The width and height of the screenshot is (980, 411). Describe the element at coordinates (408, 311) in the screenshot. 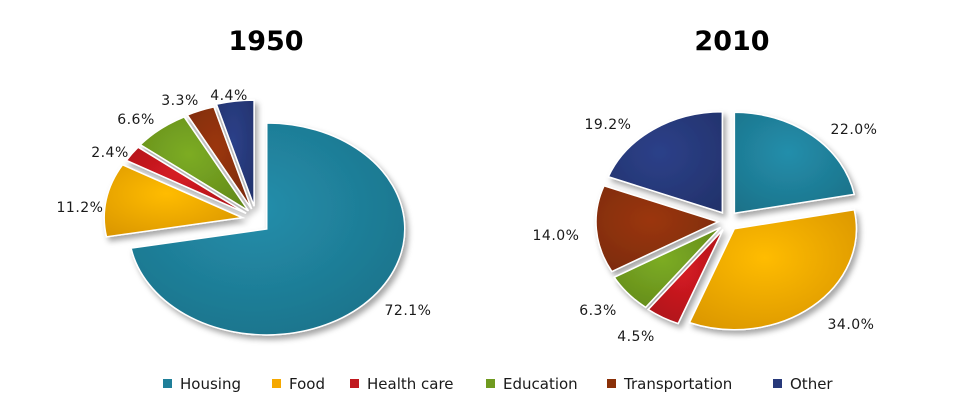

I see `slice-label-1950-housing: 72.1%` at that location.